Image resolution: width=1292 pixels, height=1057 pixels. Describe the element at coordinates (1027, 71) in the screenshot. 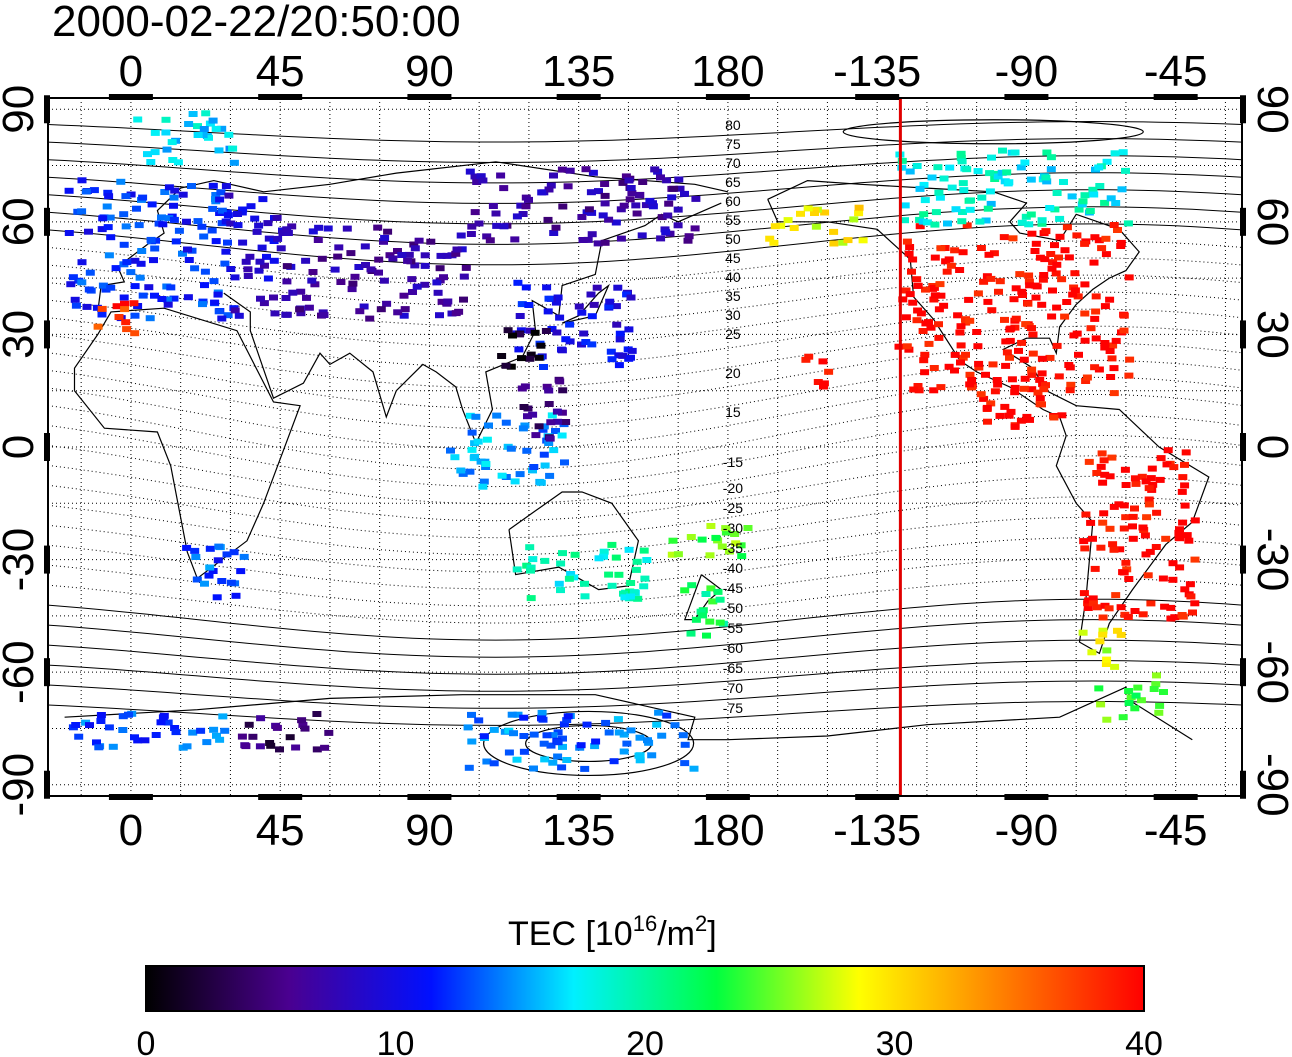

I see `x-tick-label-top: -90` at that location.